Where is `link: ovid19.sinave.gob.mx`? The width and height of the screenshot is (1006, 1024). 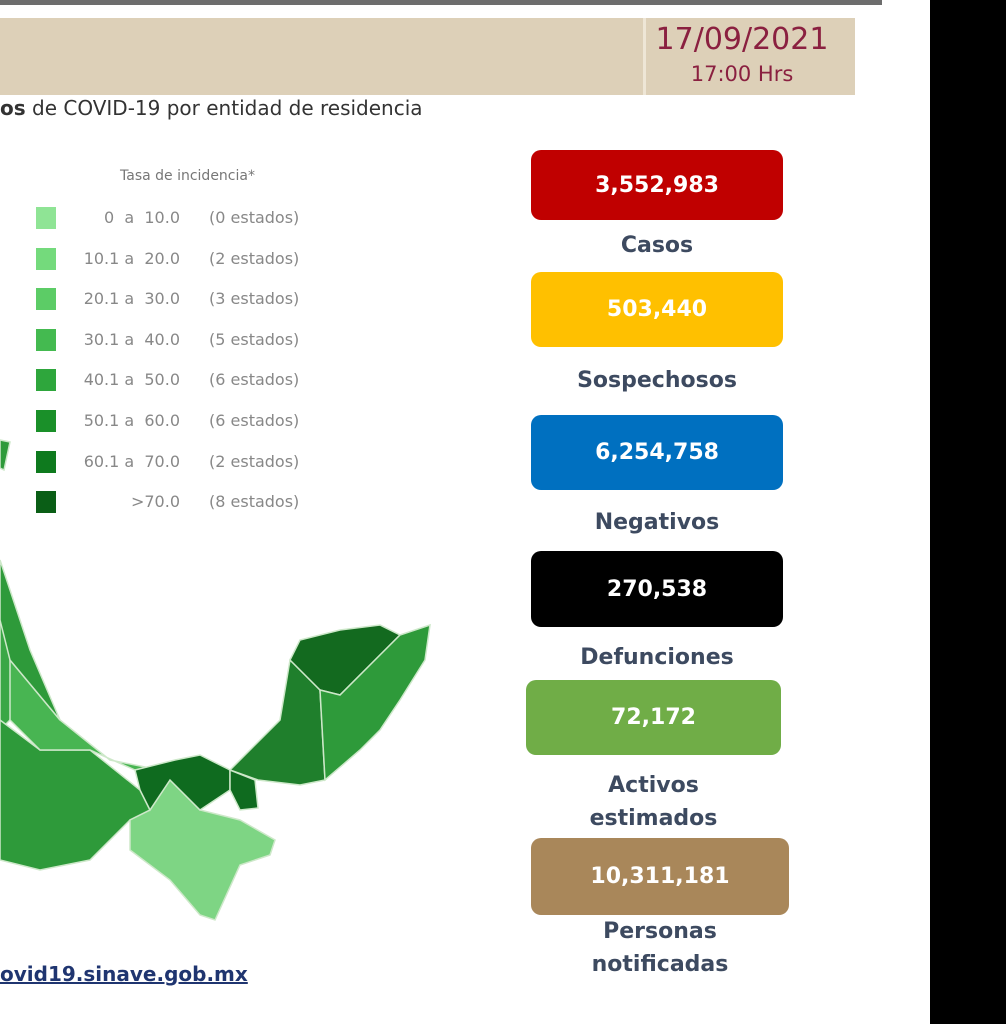
link: ovid19.sinave.gob.mx is located at coordinates (124, 974).